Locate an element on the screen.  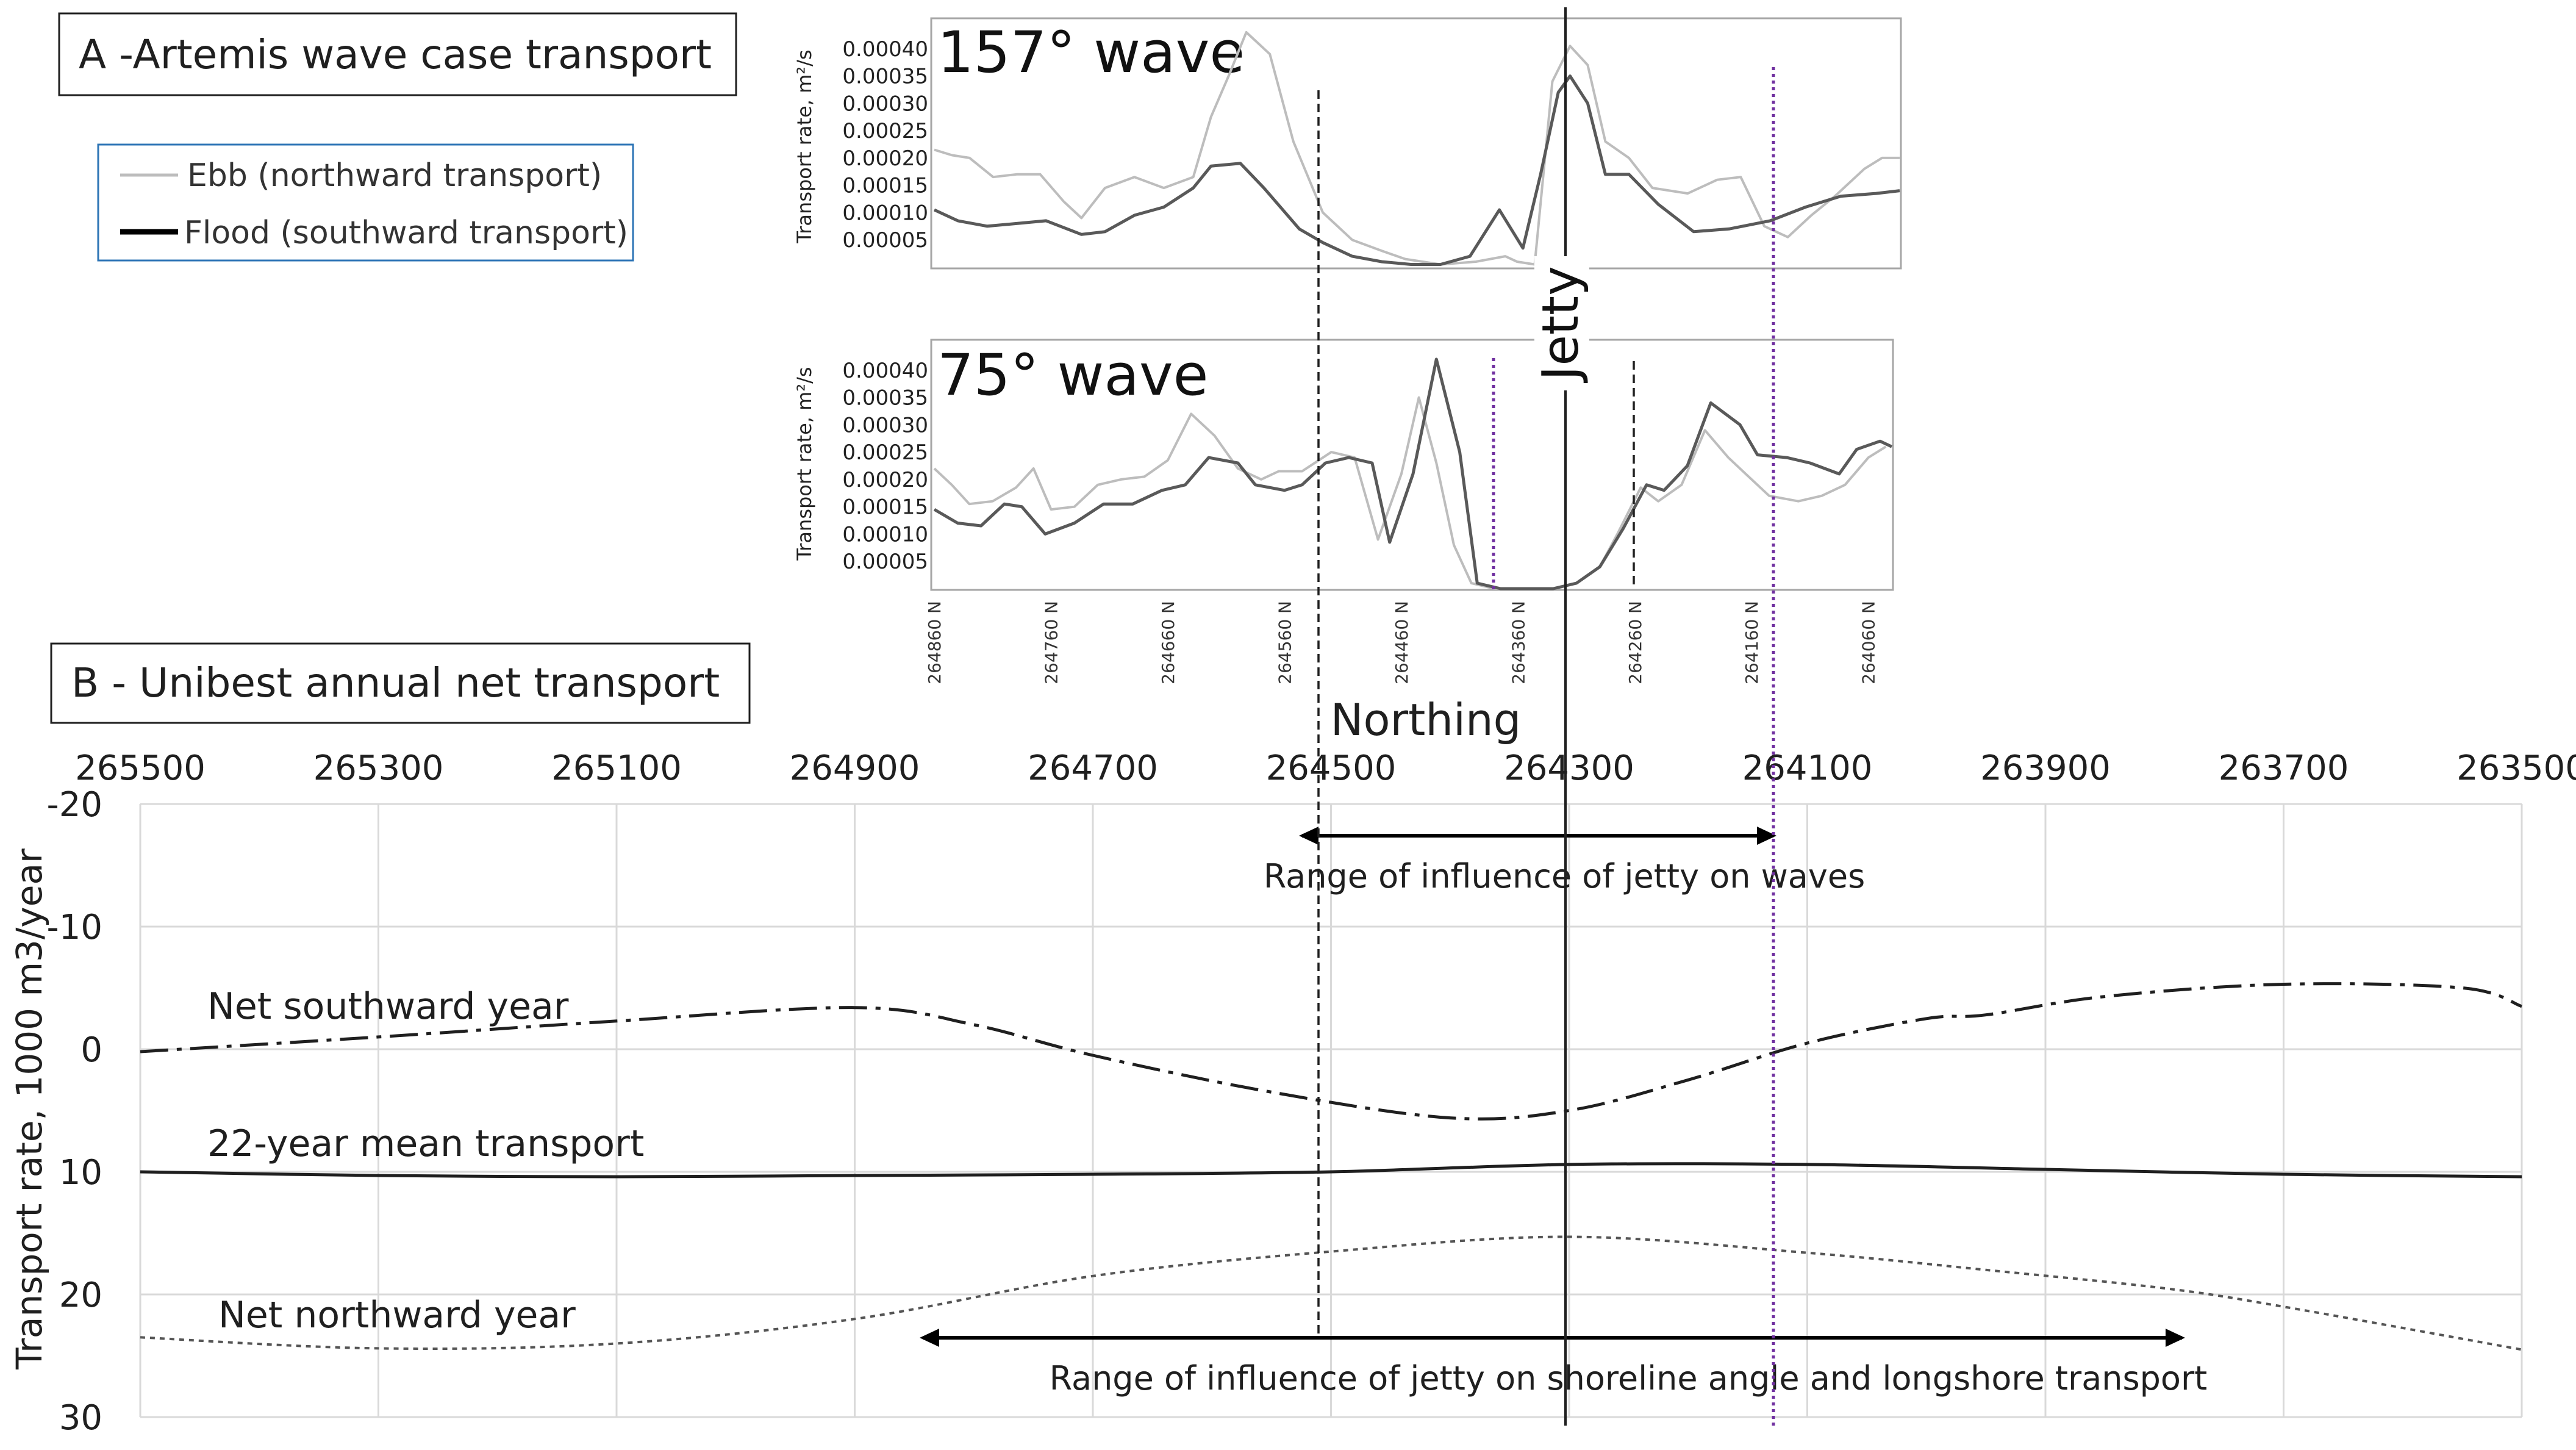
series-net-northward-year is located at coordinates (1331, 1293).